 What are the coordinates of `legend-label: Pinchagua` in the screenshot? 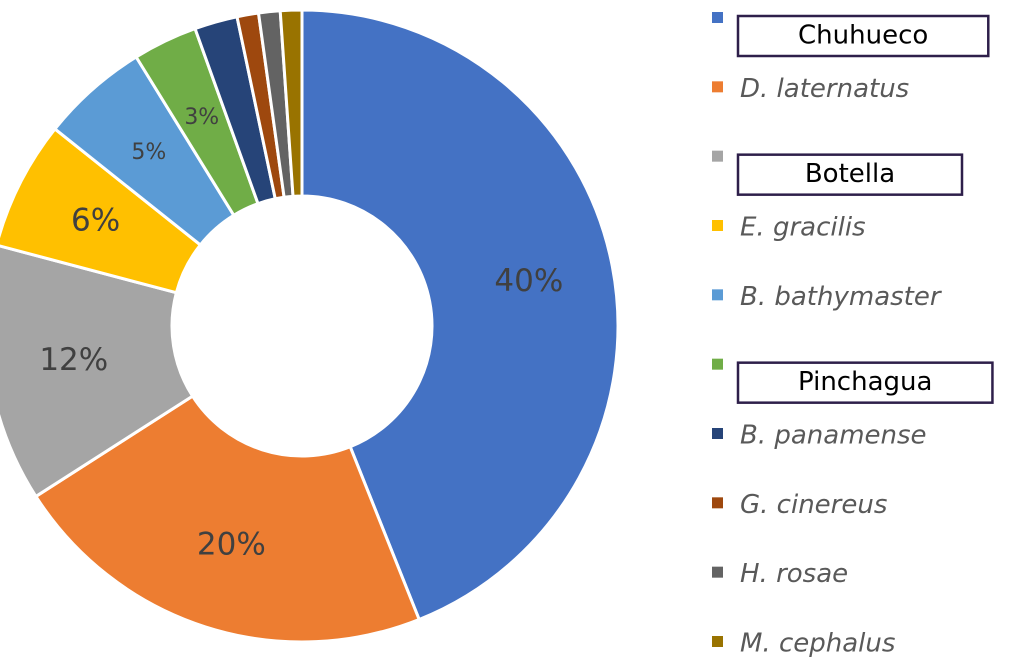 It's located at (865, 382).